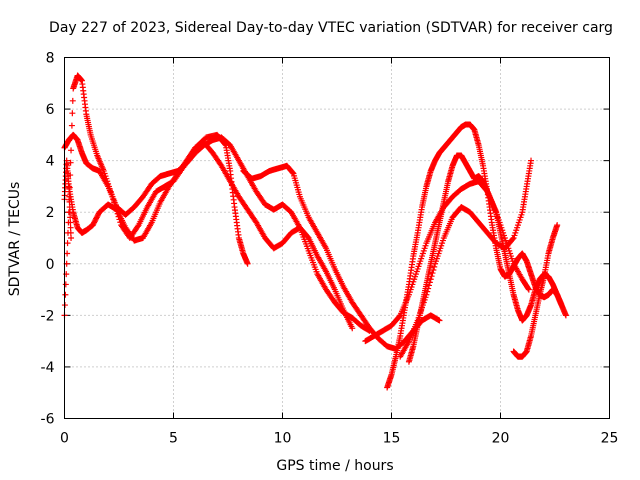  Describe the element at coordinates (50, 59) in the screenshot. I see `y-tick-label: 8` at that location.